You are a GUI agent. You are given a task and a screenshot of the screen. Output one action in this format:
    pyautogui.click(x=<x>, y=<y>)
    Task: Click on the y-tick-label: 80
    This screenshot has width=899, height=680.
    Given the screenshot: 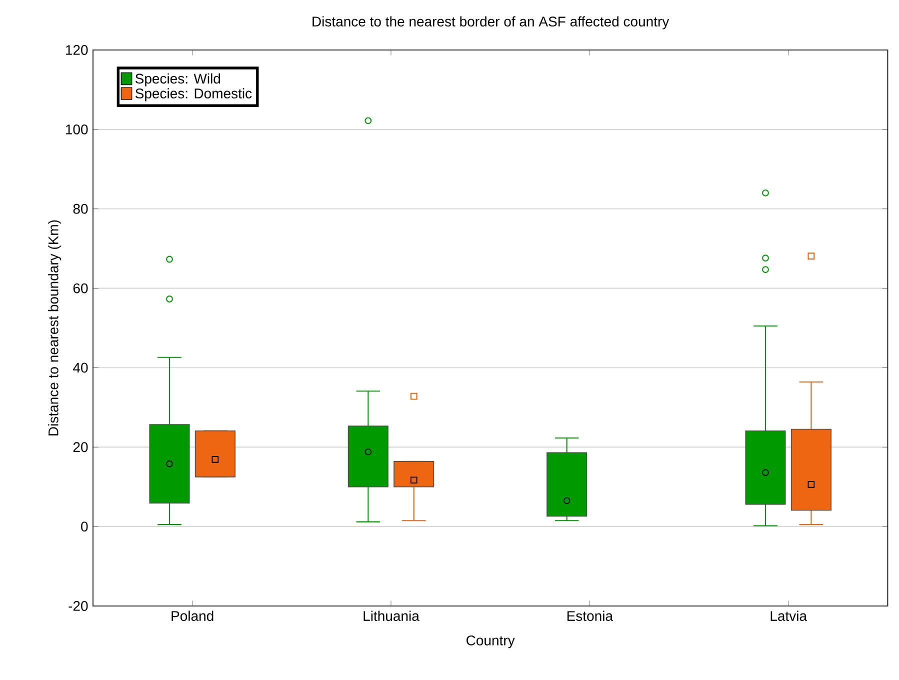 What is the action you would take?
    pyautogui.click(x=80, y=209)
    